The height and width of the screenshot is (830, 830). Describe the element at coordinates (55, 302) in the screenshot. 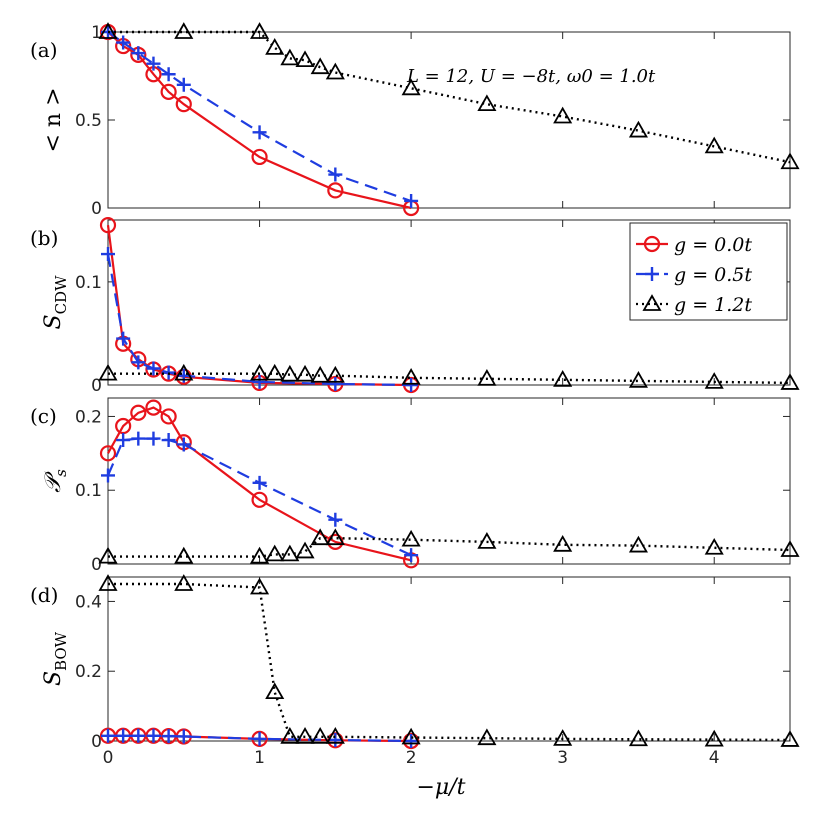

I see `y-axis-label: SCDW` at that location.